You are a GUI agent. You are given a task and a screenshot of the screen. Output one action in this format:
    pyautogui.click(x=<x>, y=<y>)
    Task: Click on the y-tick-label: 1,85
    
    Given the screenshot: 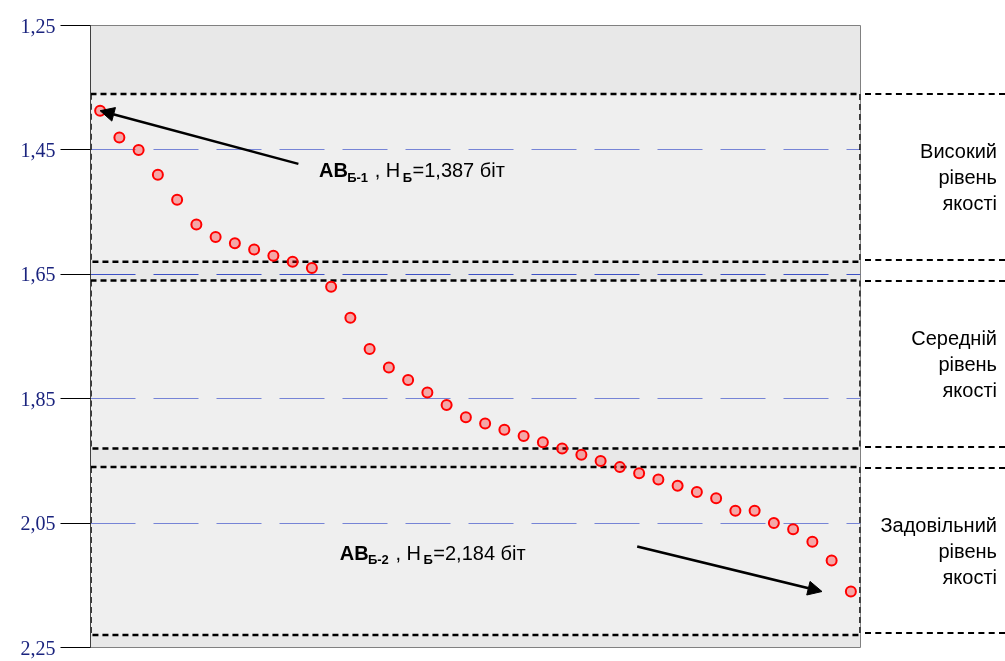 What is the action you would take?
    pyautogui.click(x=38, y=398)
    